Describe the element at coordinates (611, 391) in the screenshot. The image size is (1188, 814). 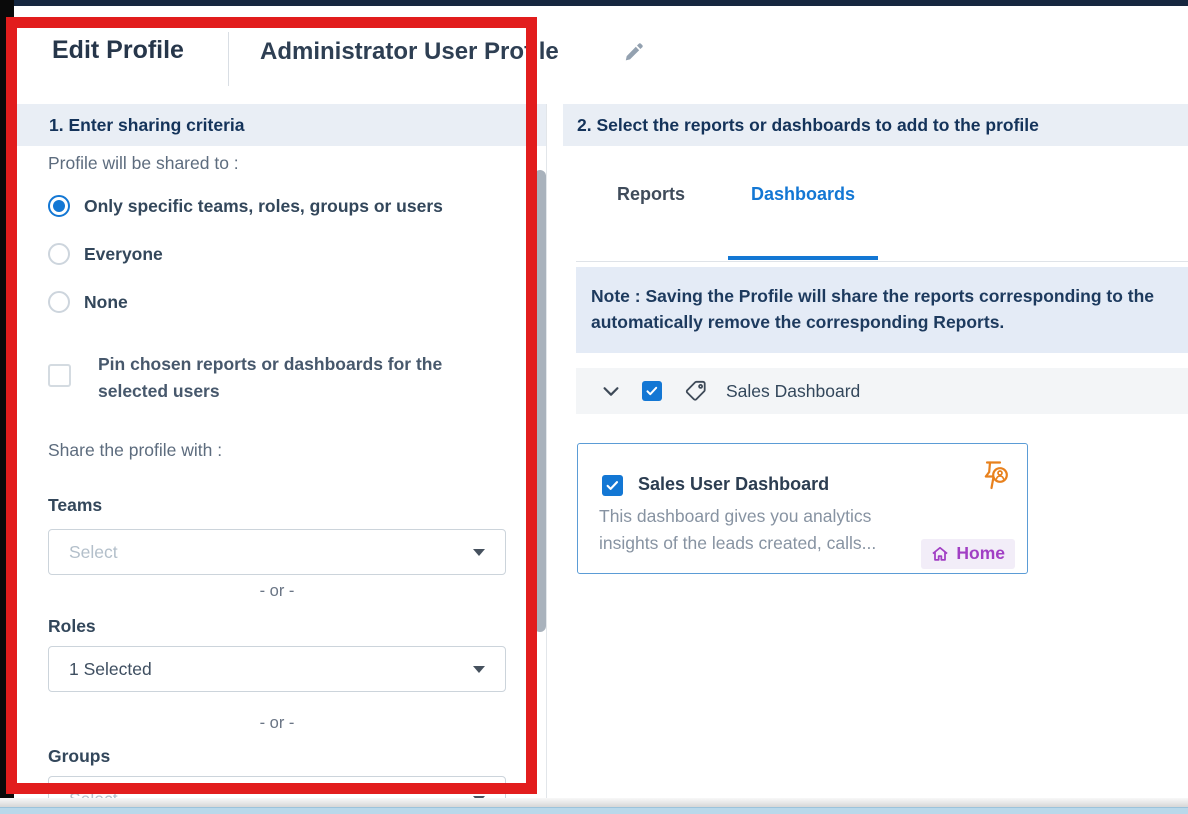
I see `chevron-down-icon` at that location.